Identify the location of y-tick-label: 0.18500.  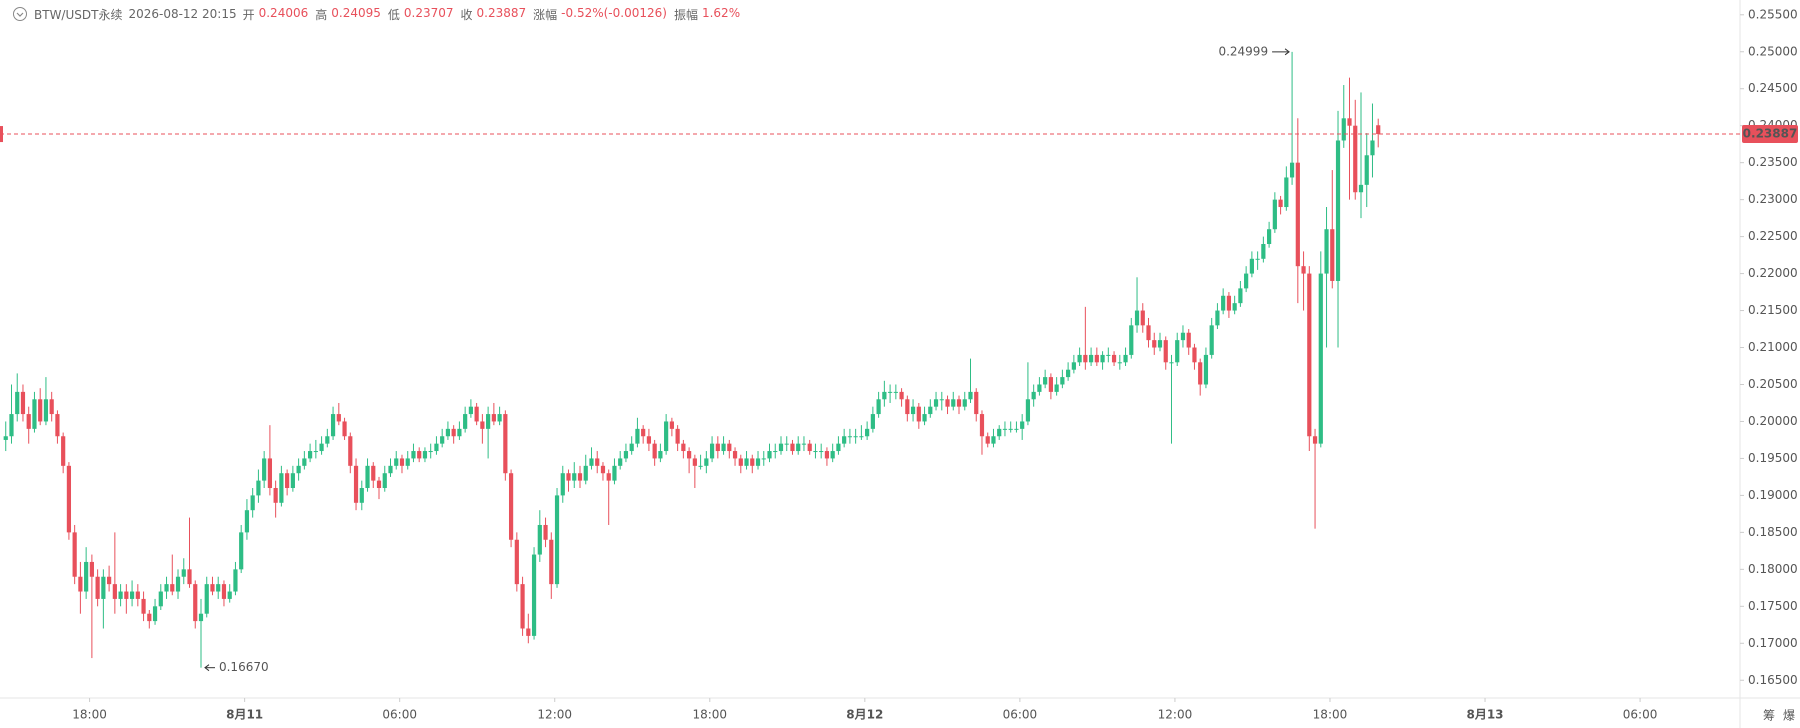
(1773, 532).